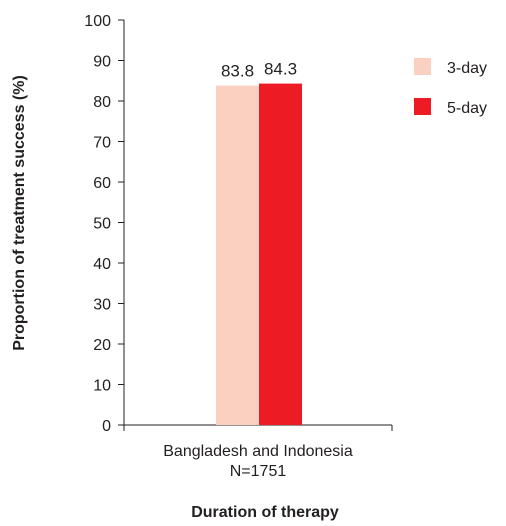 This screenshot has height=526, width=506. Describe the element at coordinates (280, 254) in the screenshot. I see `bar-5-day` at that location.